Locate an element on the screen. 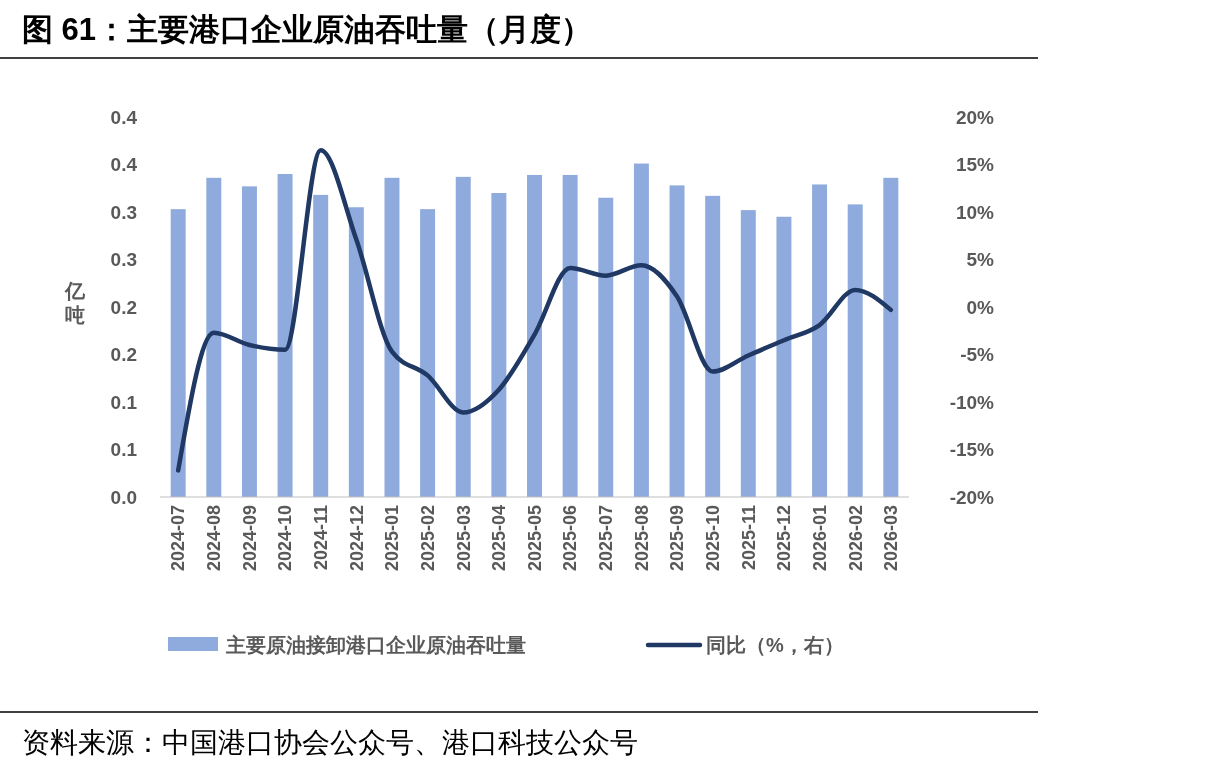 The height and width of the screenshot is (779, 1214). y2-tick-label: 0% is located at coordinates (980, 307).